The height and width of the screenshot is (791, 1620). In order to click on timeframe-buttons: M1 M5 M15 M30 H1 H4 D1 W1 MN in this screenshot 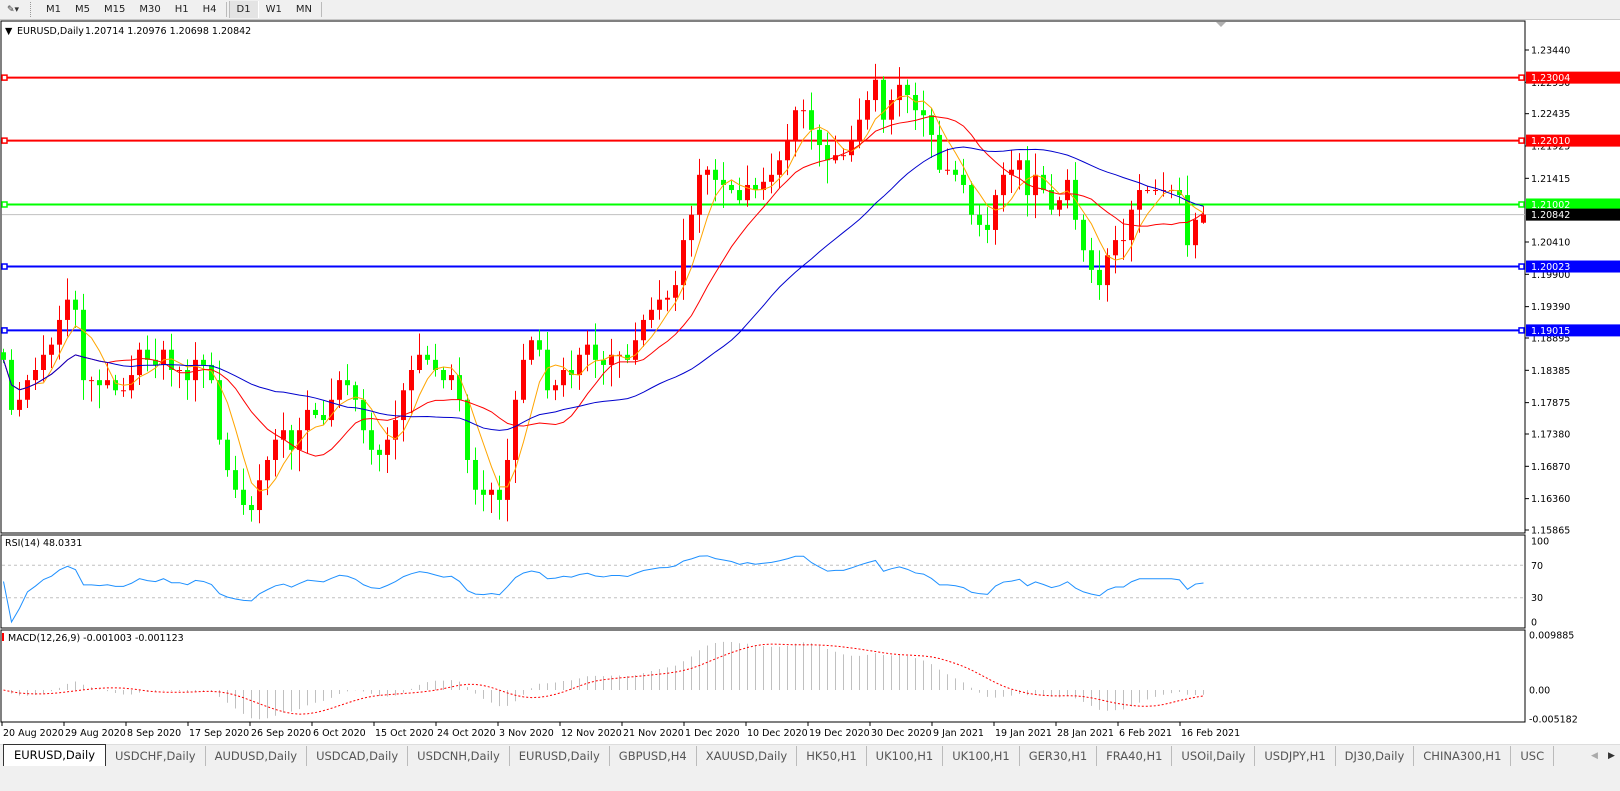, I will do `click(179, 9)`.